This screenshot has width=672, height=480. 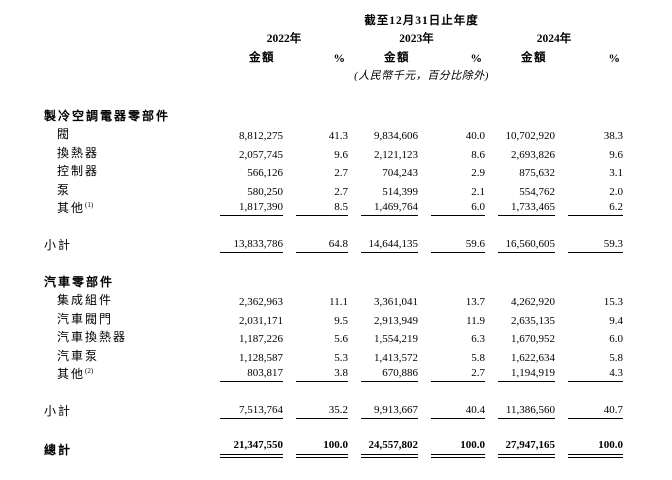 I want to click on amount-cell: 1,670,952, so click(x=533, y=339).